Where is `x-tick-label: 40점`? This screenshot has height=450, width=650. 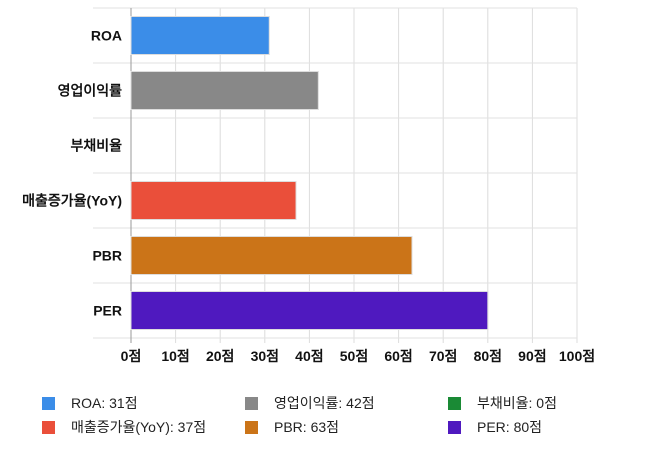
x-tick-label: 40점 is located at coordinates (309, 356).